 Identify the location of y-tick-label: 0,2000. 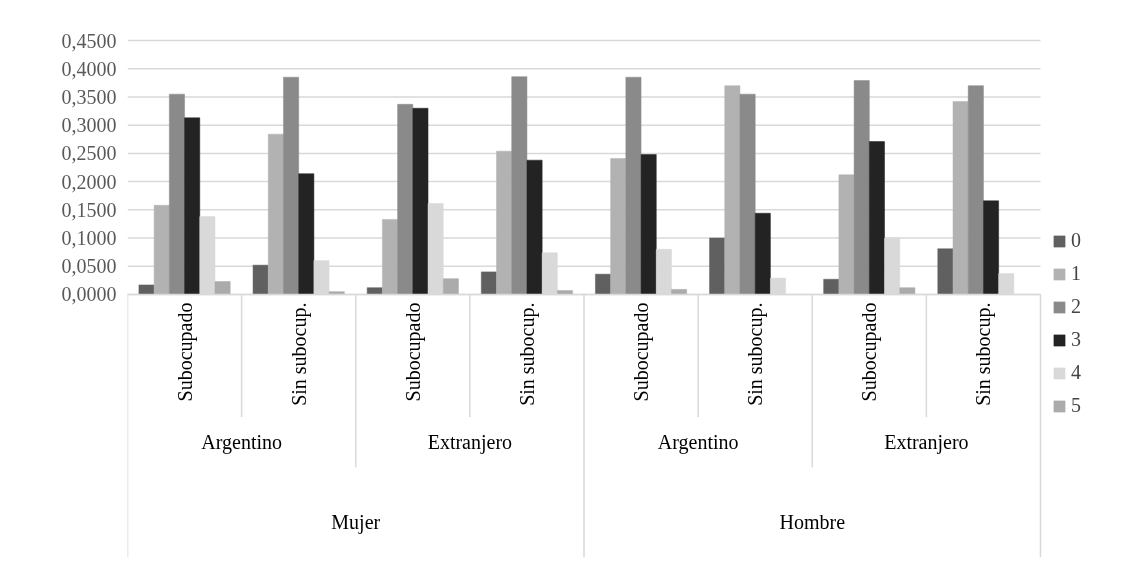
(89, 181).